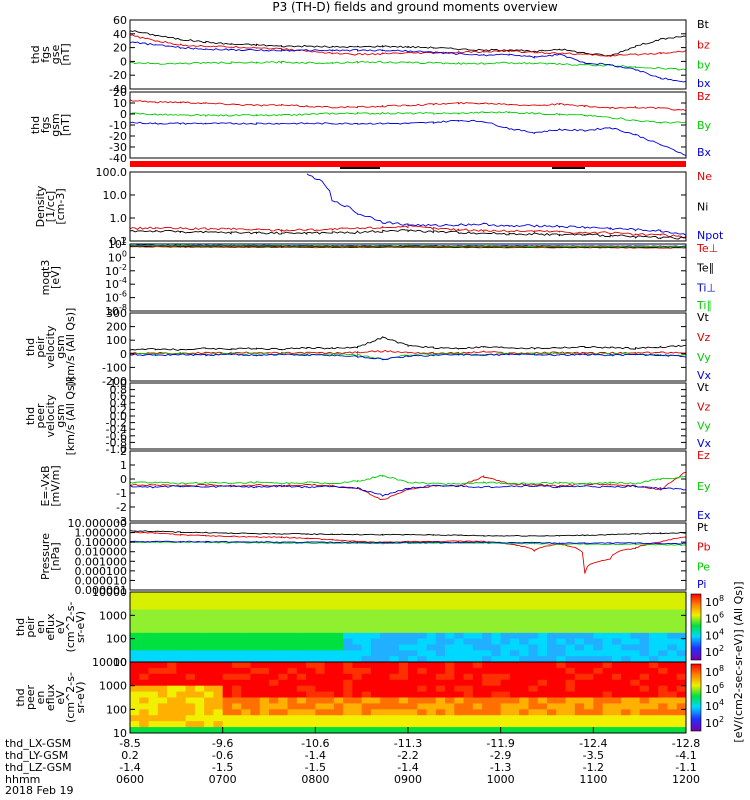 This screenshot has height=800, width=750. Describe the element at coordinates (120, 34) in the screenshot. I see `y-tick-label: 40` at that location.